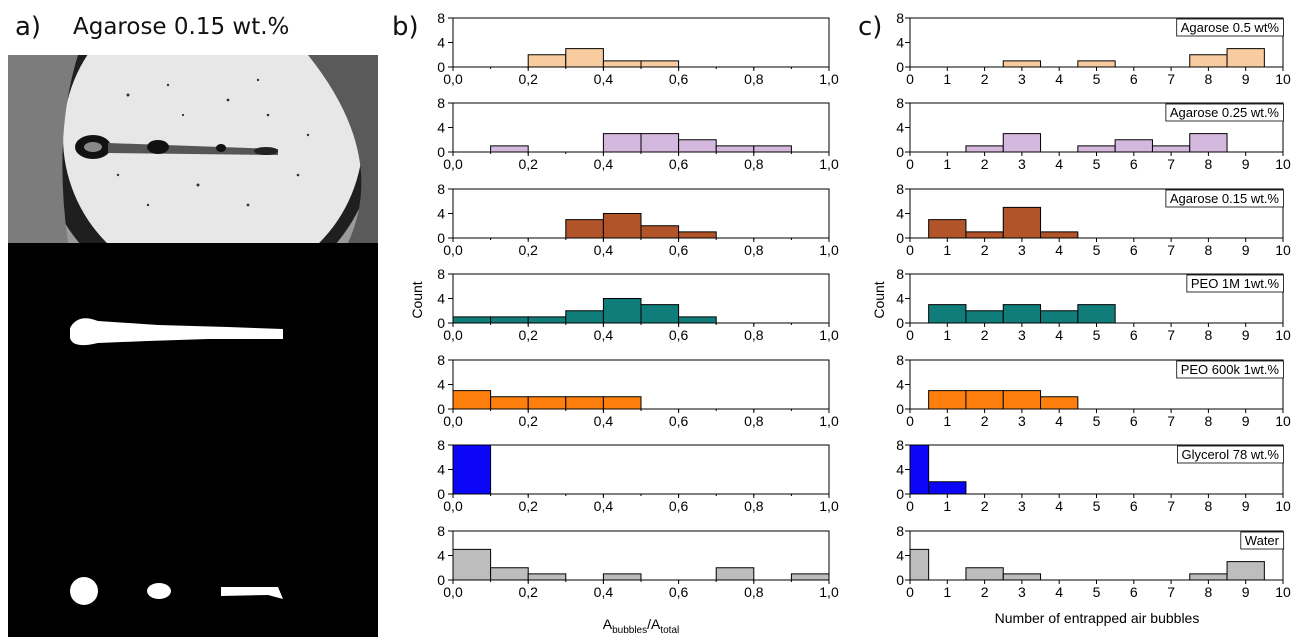 The image size is (1293, 642). I want to click on binary-mask-drawing, so click(176, 461).